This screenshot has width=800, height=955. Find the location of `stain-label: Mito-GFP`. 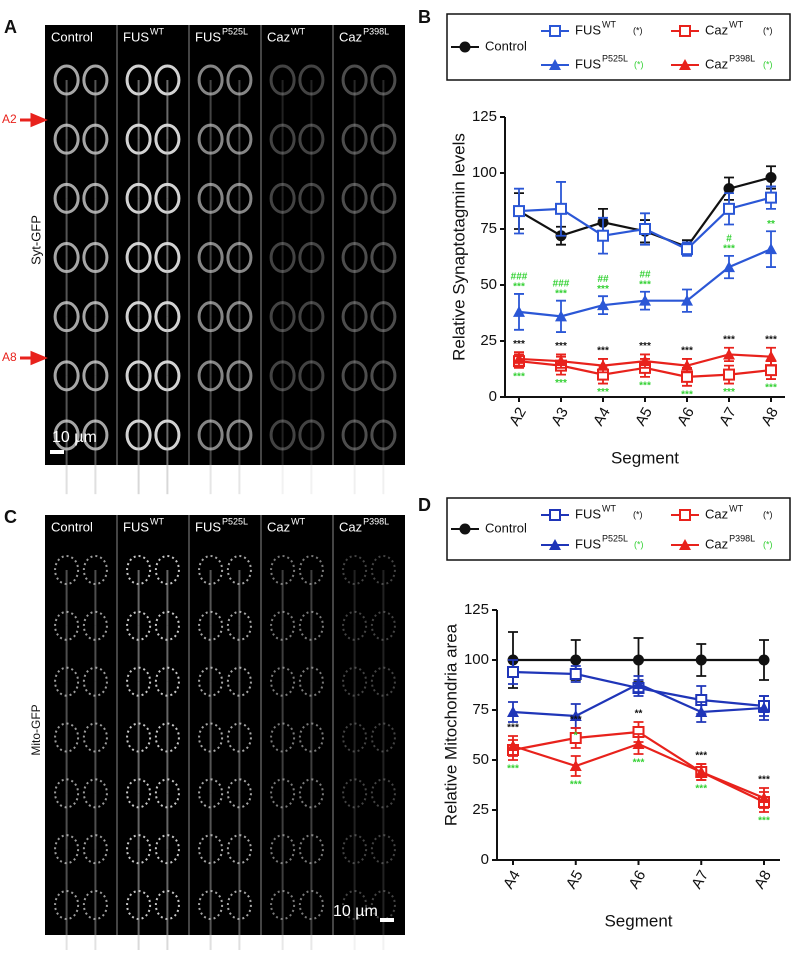

stain-label: Mito-GFP is located at coordinates (36, 729).